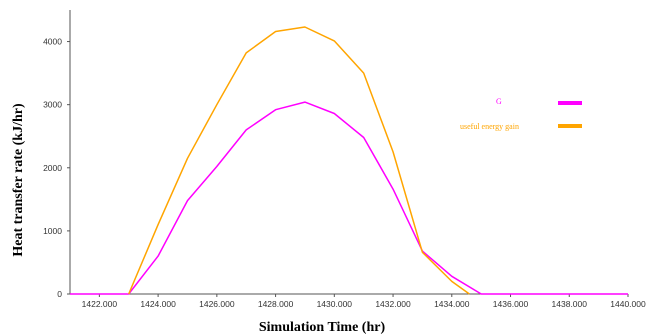 Image resolution: width=664 pixels, height=335 pixels. I want to click on y-tick-label: 4000, so click(52, 42).